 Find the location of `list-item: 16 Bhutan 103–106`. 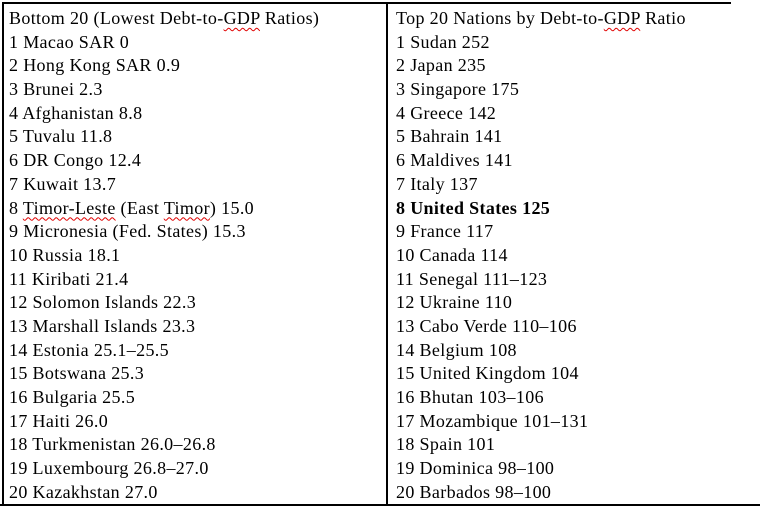

list-item: 16 Bhutan 103–106 is located at coordinates (576, 398).